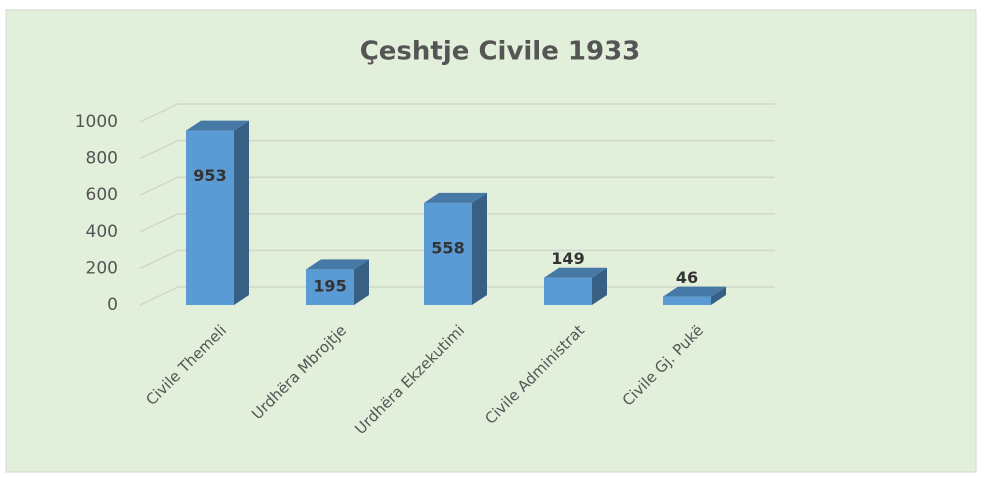 The image size is (984, 477). What do you see at coordinates (102, 232) in the screenshot?
I see `y-tick-label: 400` at bounding box center [102, 232].